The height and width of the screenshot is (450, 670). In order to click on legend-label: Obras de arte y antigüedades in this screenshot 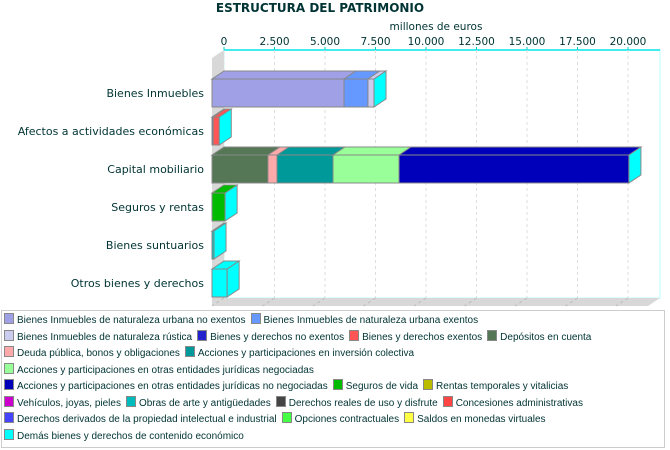, I will do `click(204, 403)`.